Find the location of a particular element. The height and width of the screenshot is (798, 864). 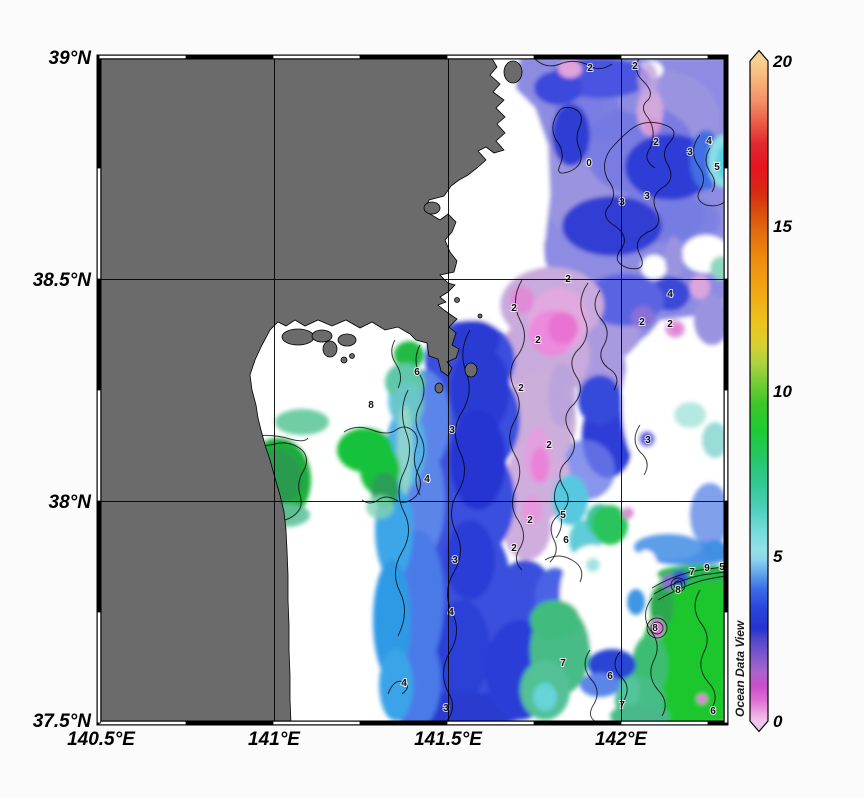

svg-text: 15 is located at coordinates (782, 226).